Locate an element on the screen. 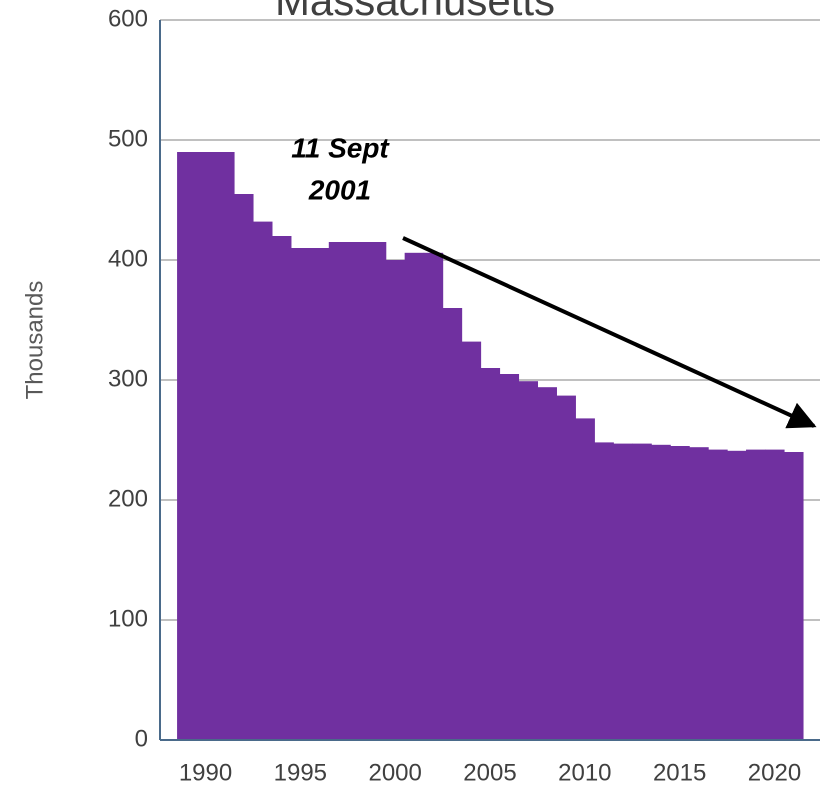  y-tick-label: 400 is located at coordinates (128, 258).